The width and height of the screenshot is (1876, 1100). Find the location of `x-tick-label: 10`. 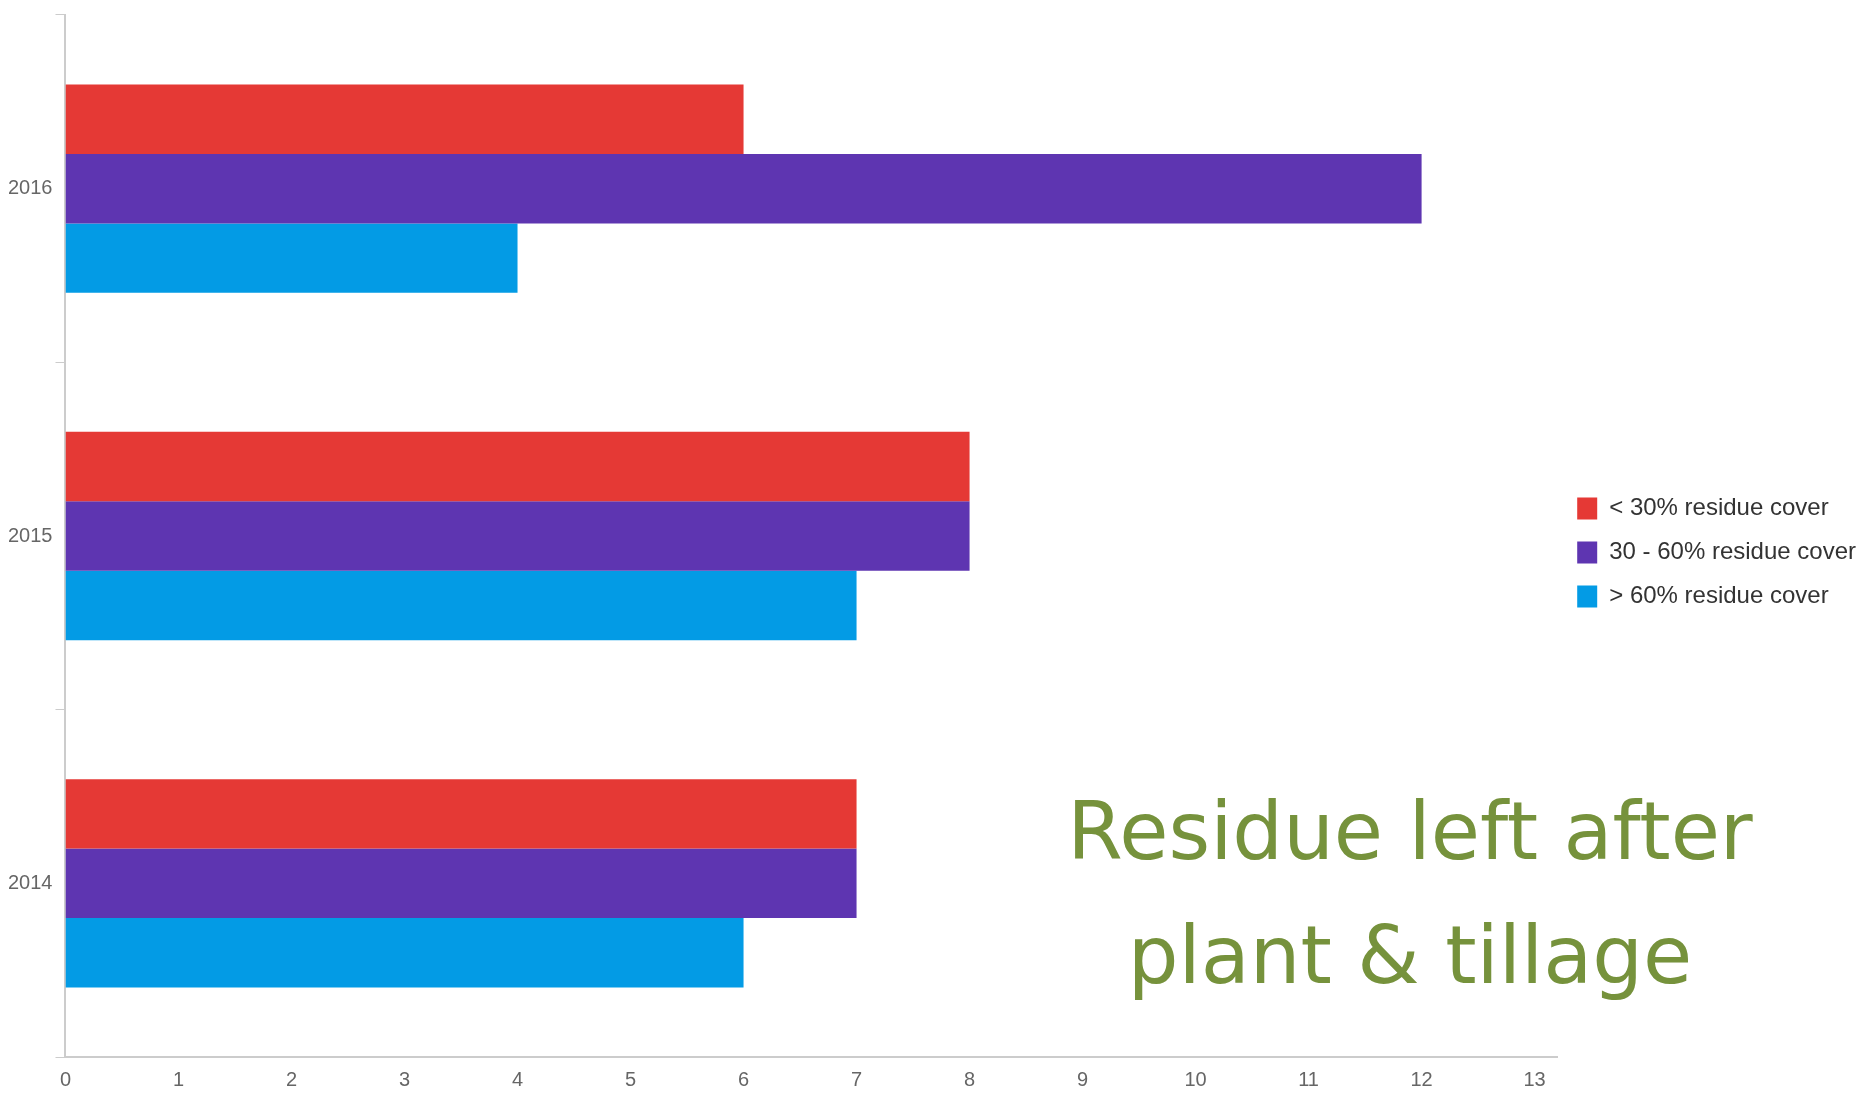

x-tick-label: 10 is located at coordinates (1195, 1078).